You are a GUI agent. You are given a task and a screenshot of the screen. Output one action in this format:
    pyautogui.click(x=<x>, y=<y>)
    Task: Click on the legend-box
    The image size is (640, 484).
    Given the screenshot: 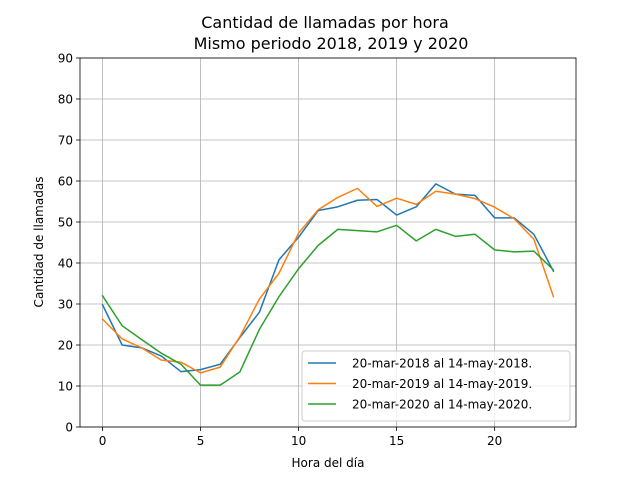 What is the action you would take?
    pyautogui.click(x=436, y=386)
    